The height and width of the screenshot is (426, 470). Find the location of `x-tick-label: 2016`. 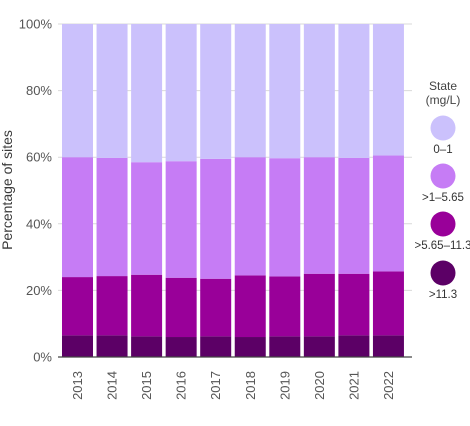

x-tick-label: 2016 is located at coordinates (181, 385).